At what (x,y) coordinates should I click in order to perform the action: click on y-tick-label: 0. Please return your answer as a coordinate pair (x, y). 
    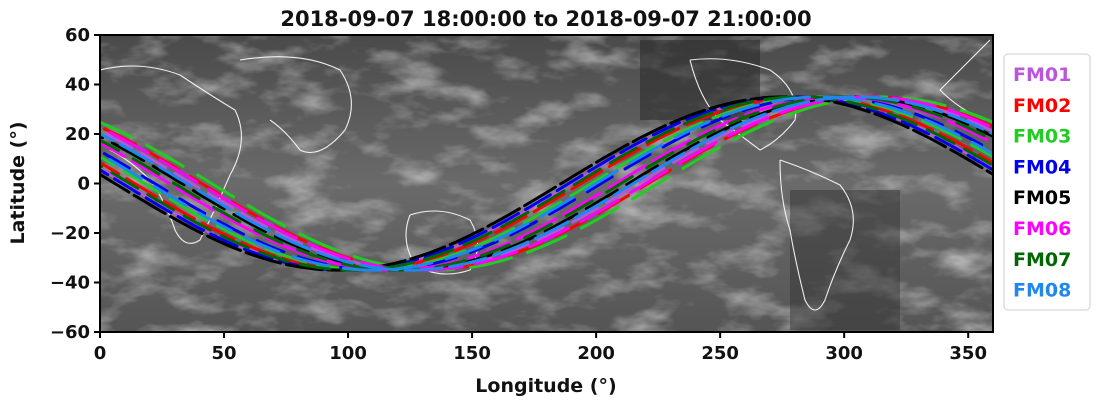
    Looking at the image, I should click on (83, 184).